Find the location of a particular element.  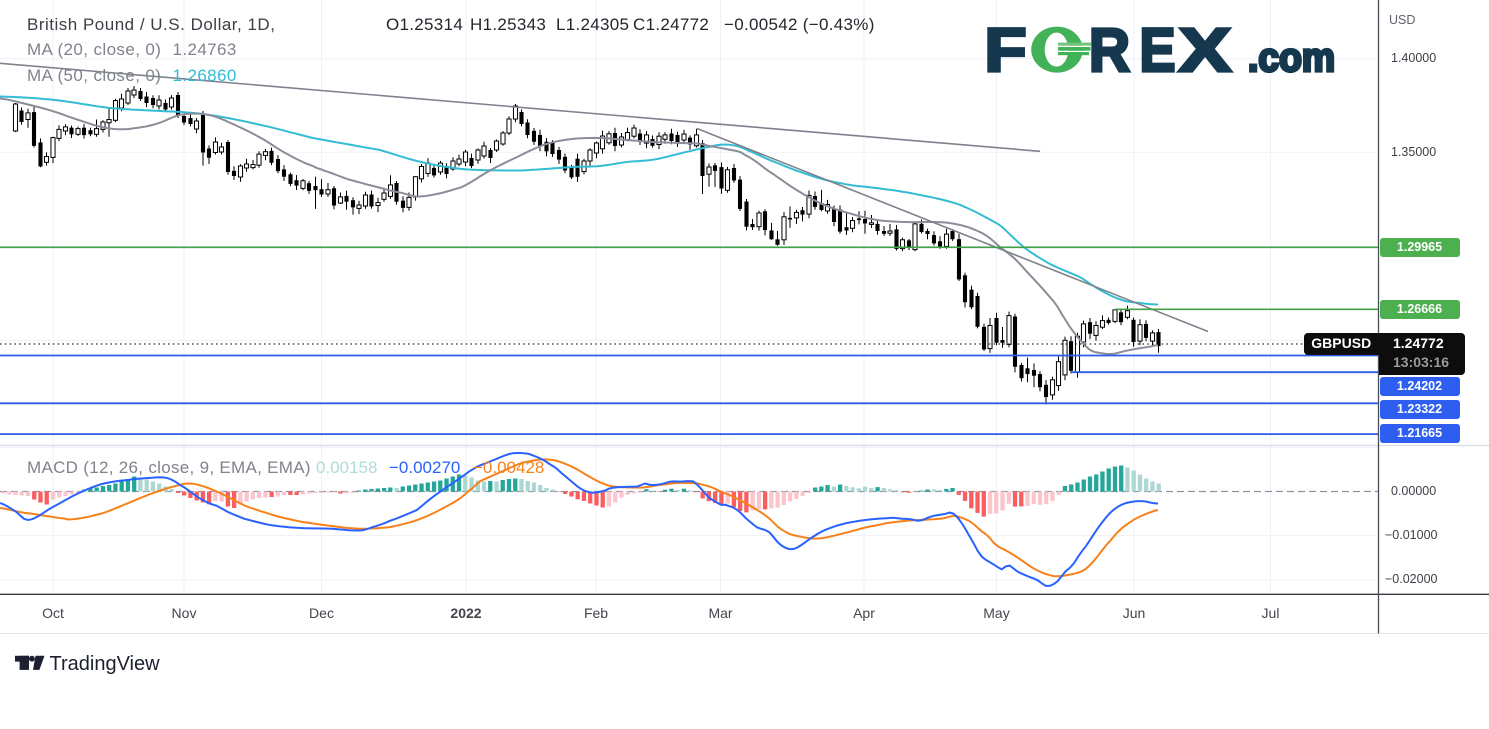

svg-text: X is located at coordinates (1205, 50).